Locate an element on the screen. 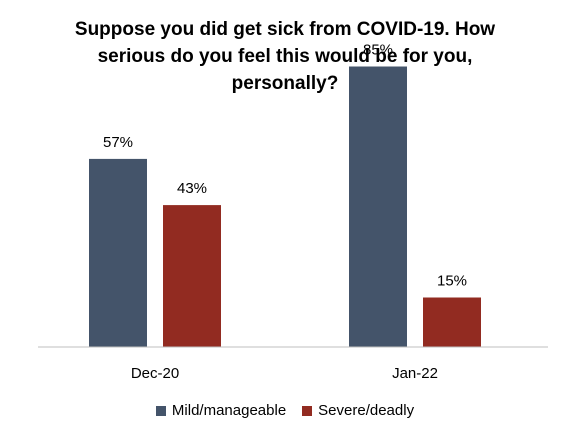 Image resolution: width=570 pixels, height=445 pixels. chart-title-line-3: personally? is located at coordinates (285, 83).